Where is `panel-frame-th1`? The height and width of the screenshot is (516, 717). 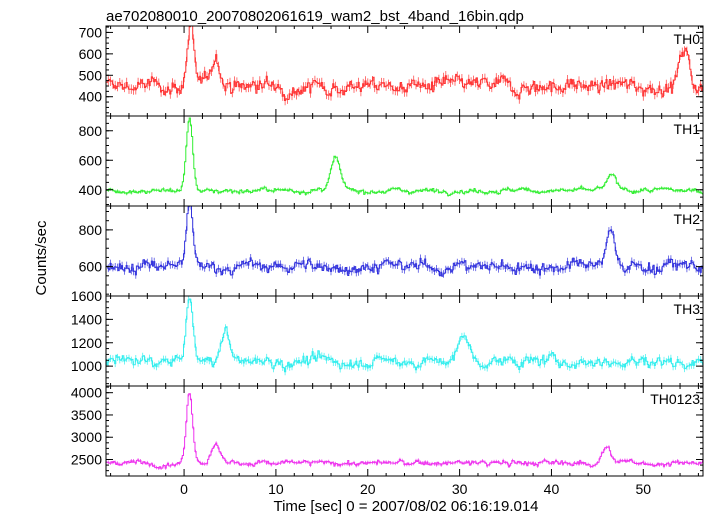 panel-frame-th1 is located at coordinates (404, 161).